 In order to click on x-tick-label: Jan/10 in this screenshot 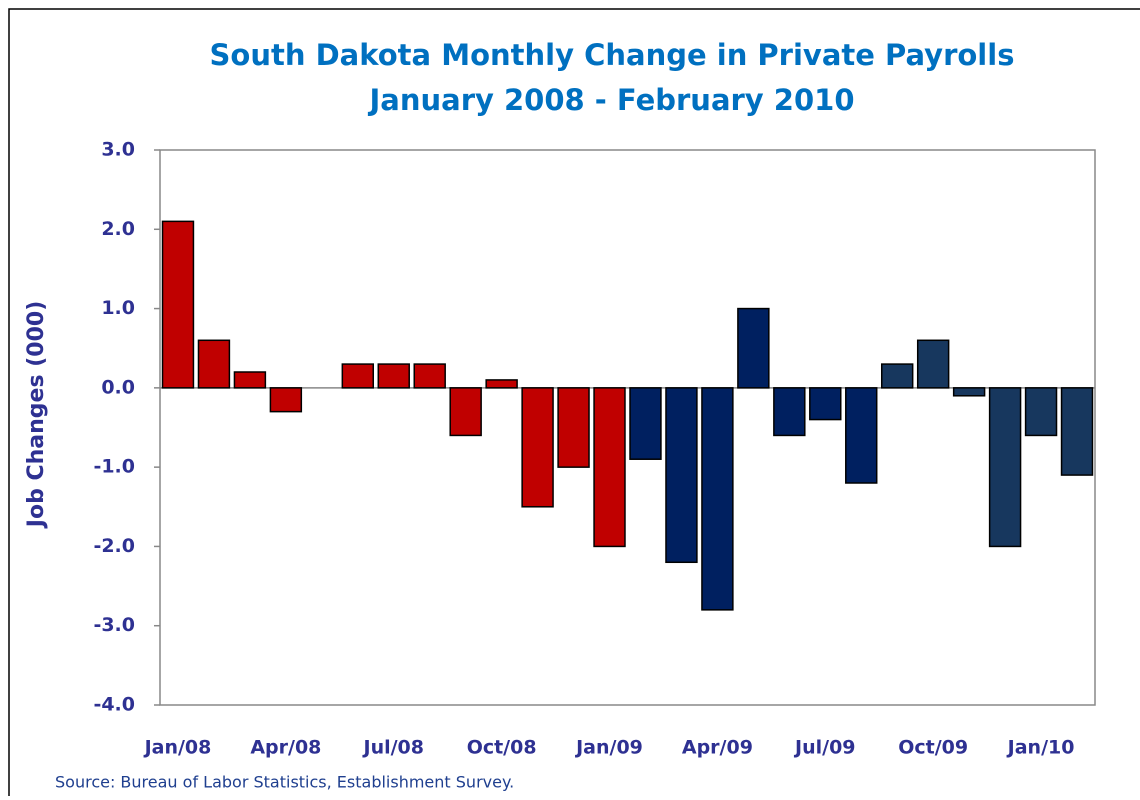, I will do `click(1040, 748)`.